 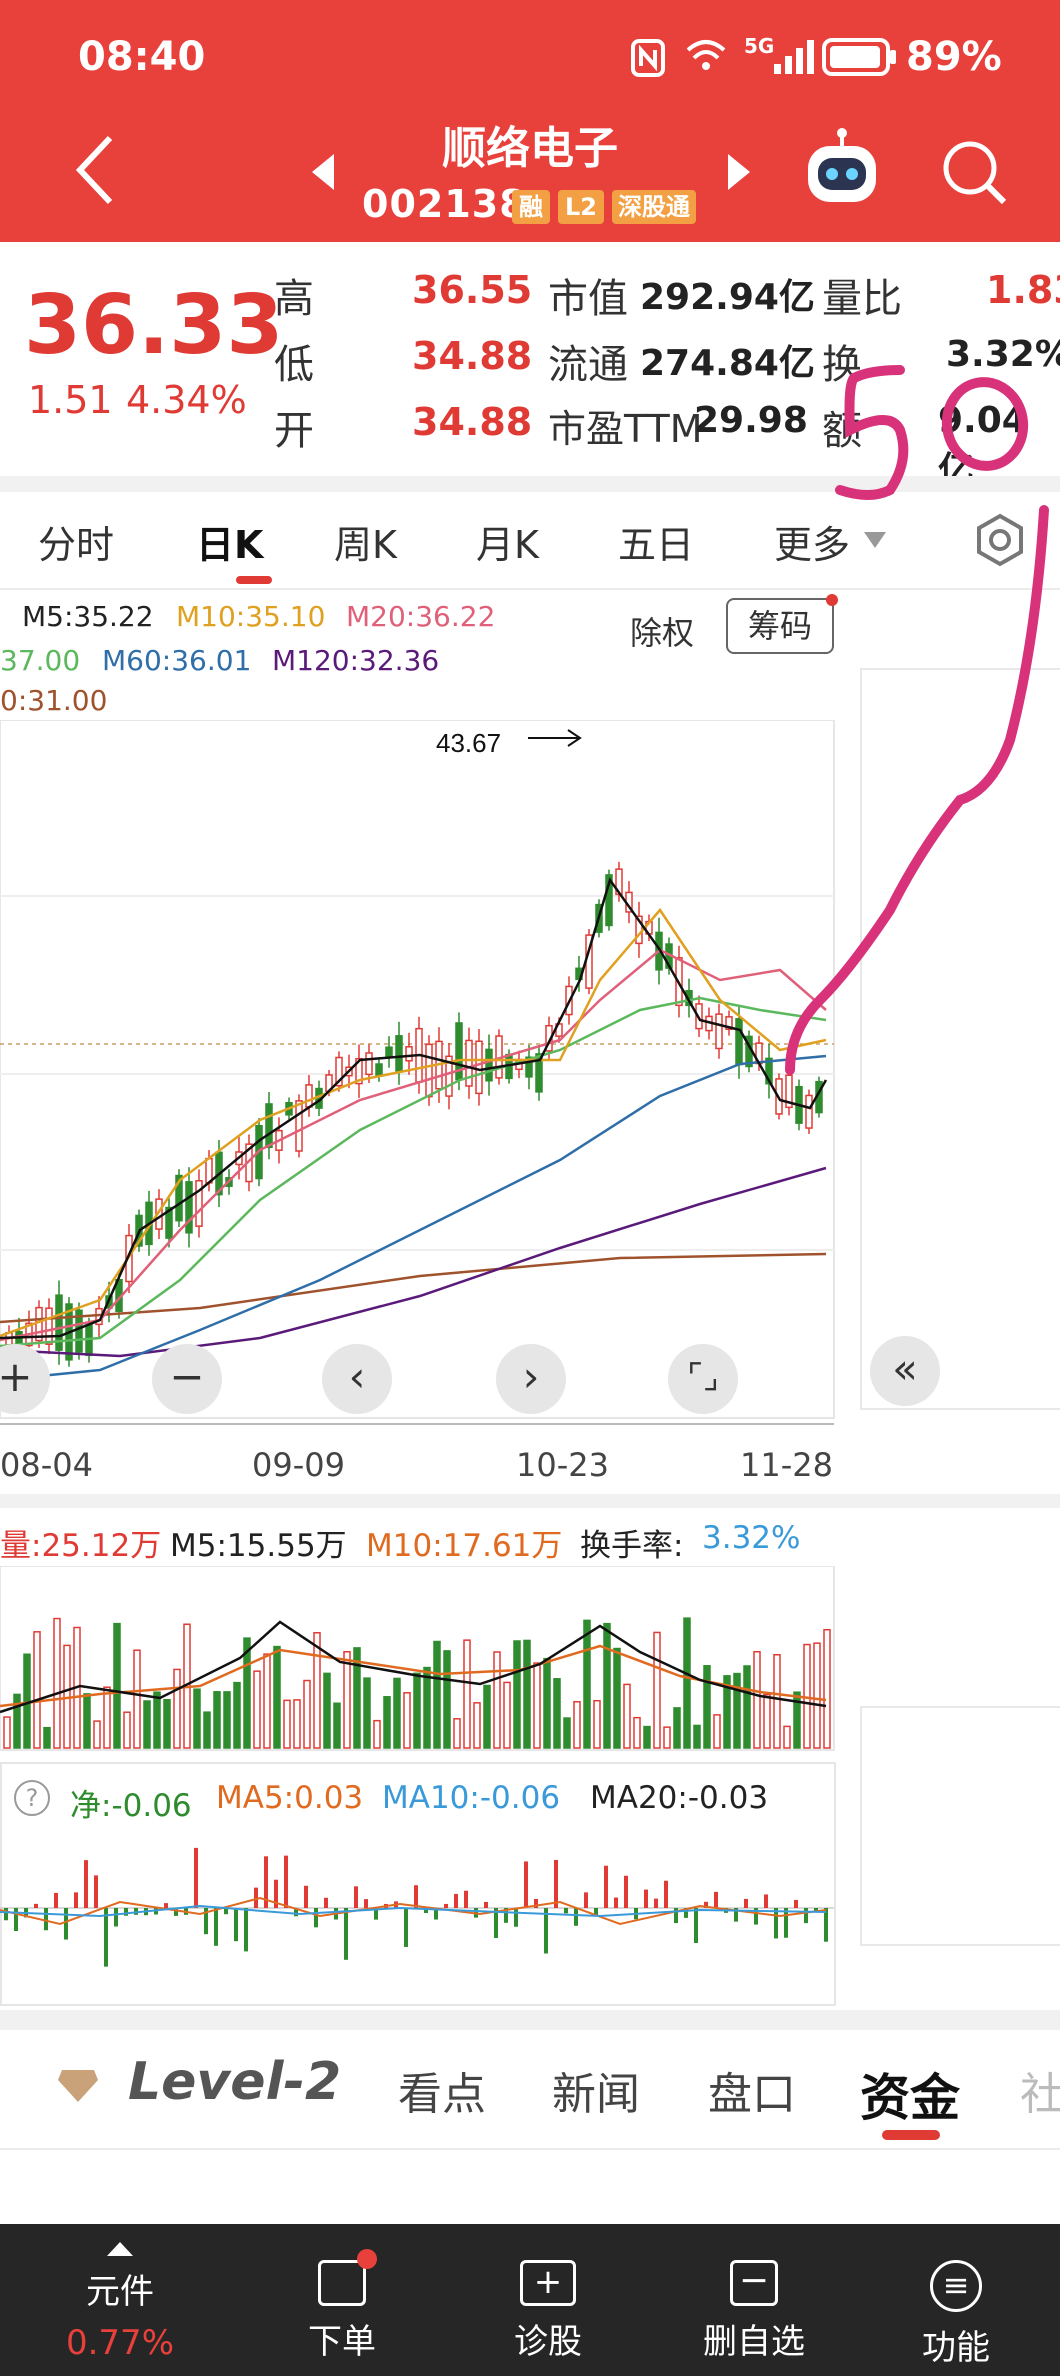 I want to click on tab-level2: Level-2, so click(x=235, y=2082).